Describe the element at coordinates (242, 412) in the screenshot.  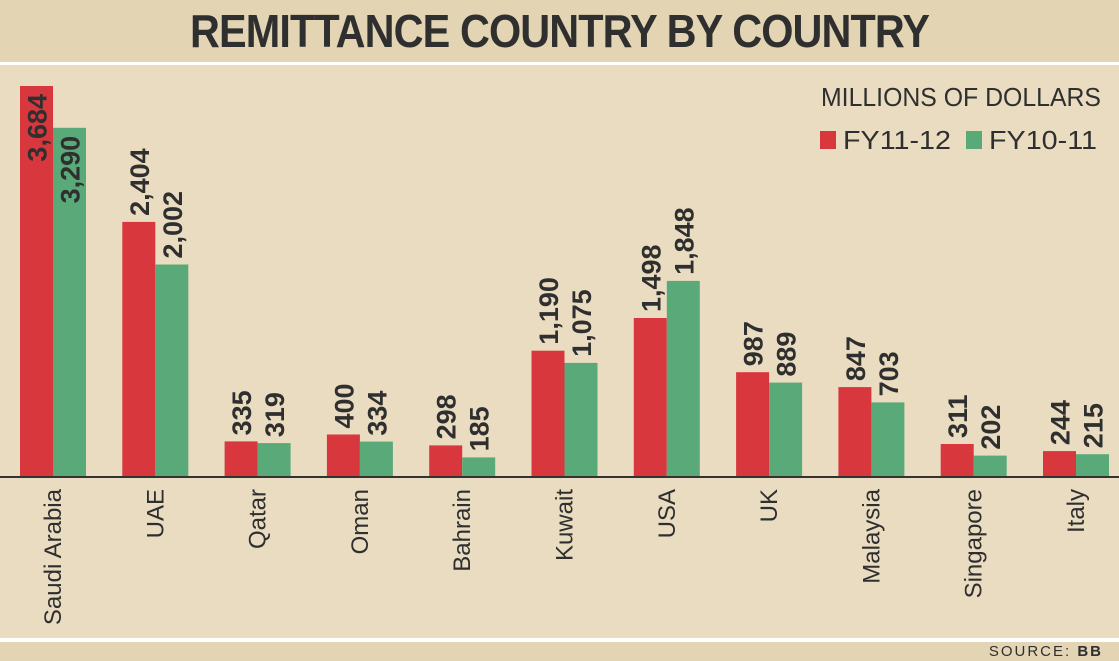
I see `value-label-qatar-fy11-12: 335` at that location.